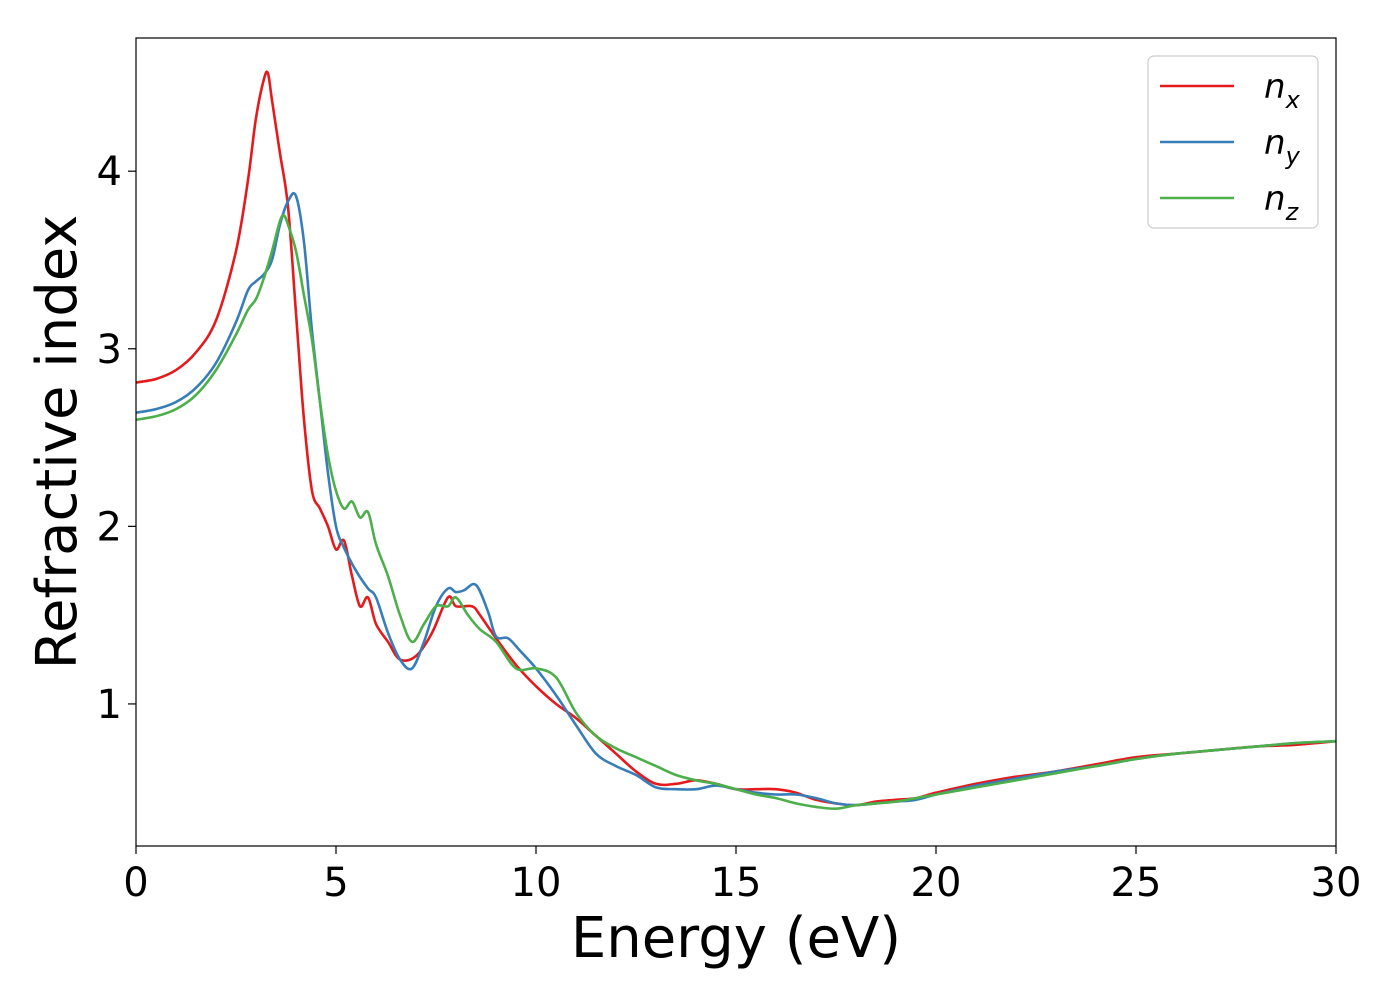 The width and height of the screenshot is (1400, 1000). I want to click on legend-label-z: nz, so click(1282, 202).